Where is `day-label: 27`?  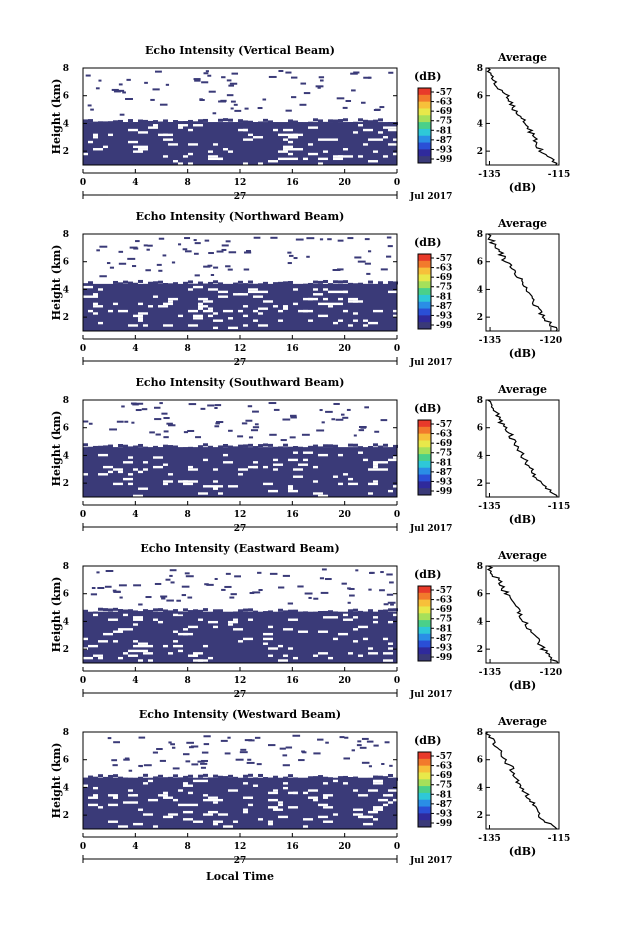 day-label: 27 is located at coordinates (240, 197).